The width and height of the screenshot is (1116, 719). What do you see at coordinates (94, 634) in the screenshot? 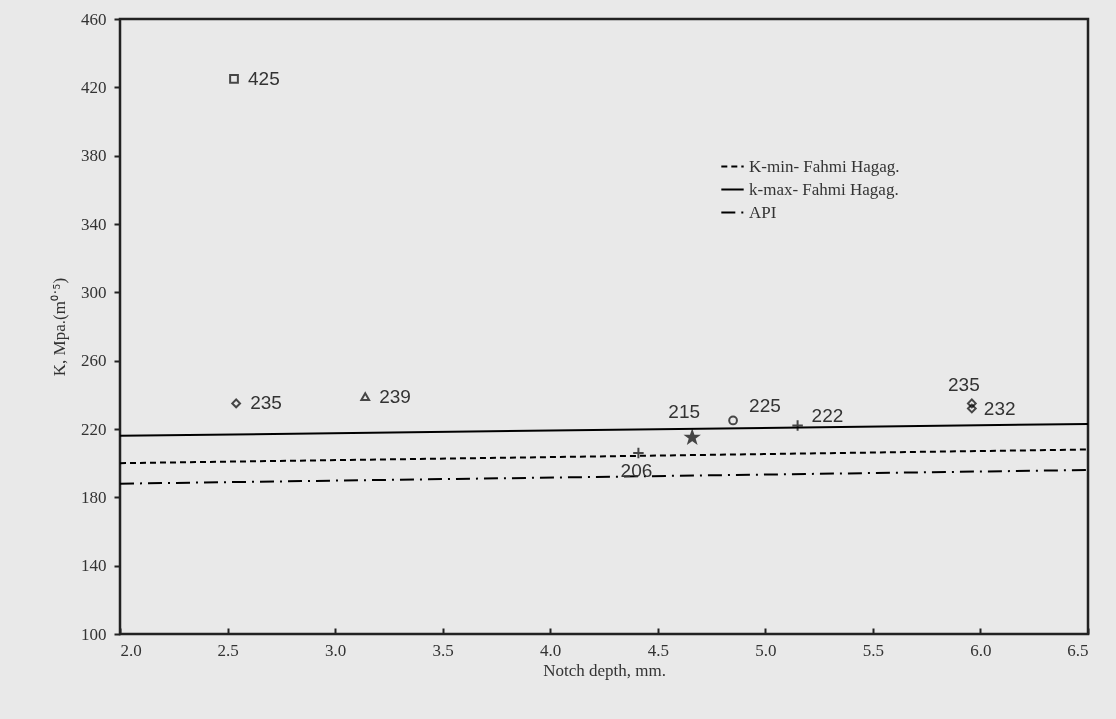
I see `y-tick-label: 100` at bounding box center [94, 634].